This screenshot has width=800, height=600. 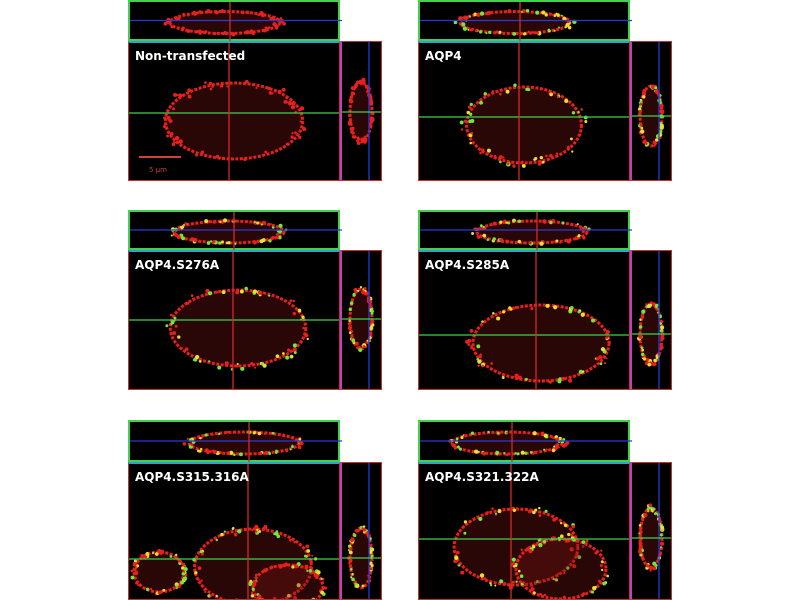 I want to click on xy-confocal-image: AQP4.S321.322A, so click(x=524, y=531).